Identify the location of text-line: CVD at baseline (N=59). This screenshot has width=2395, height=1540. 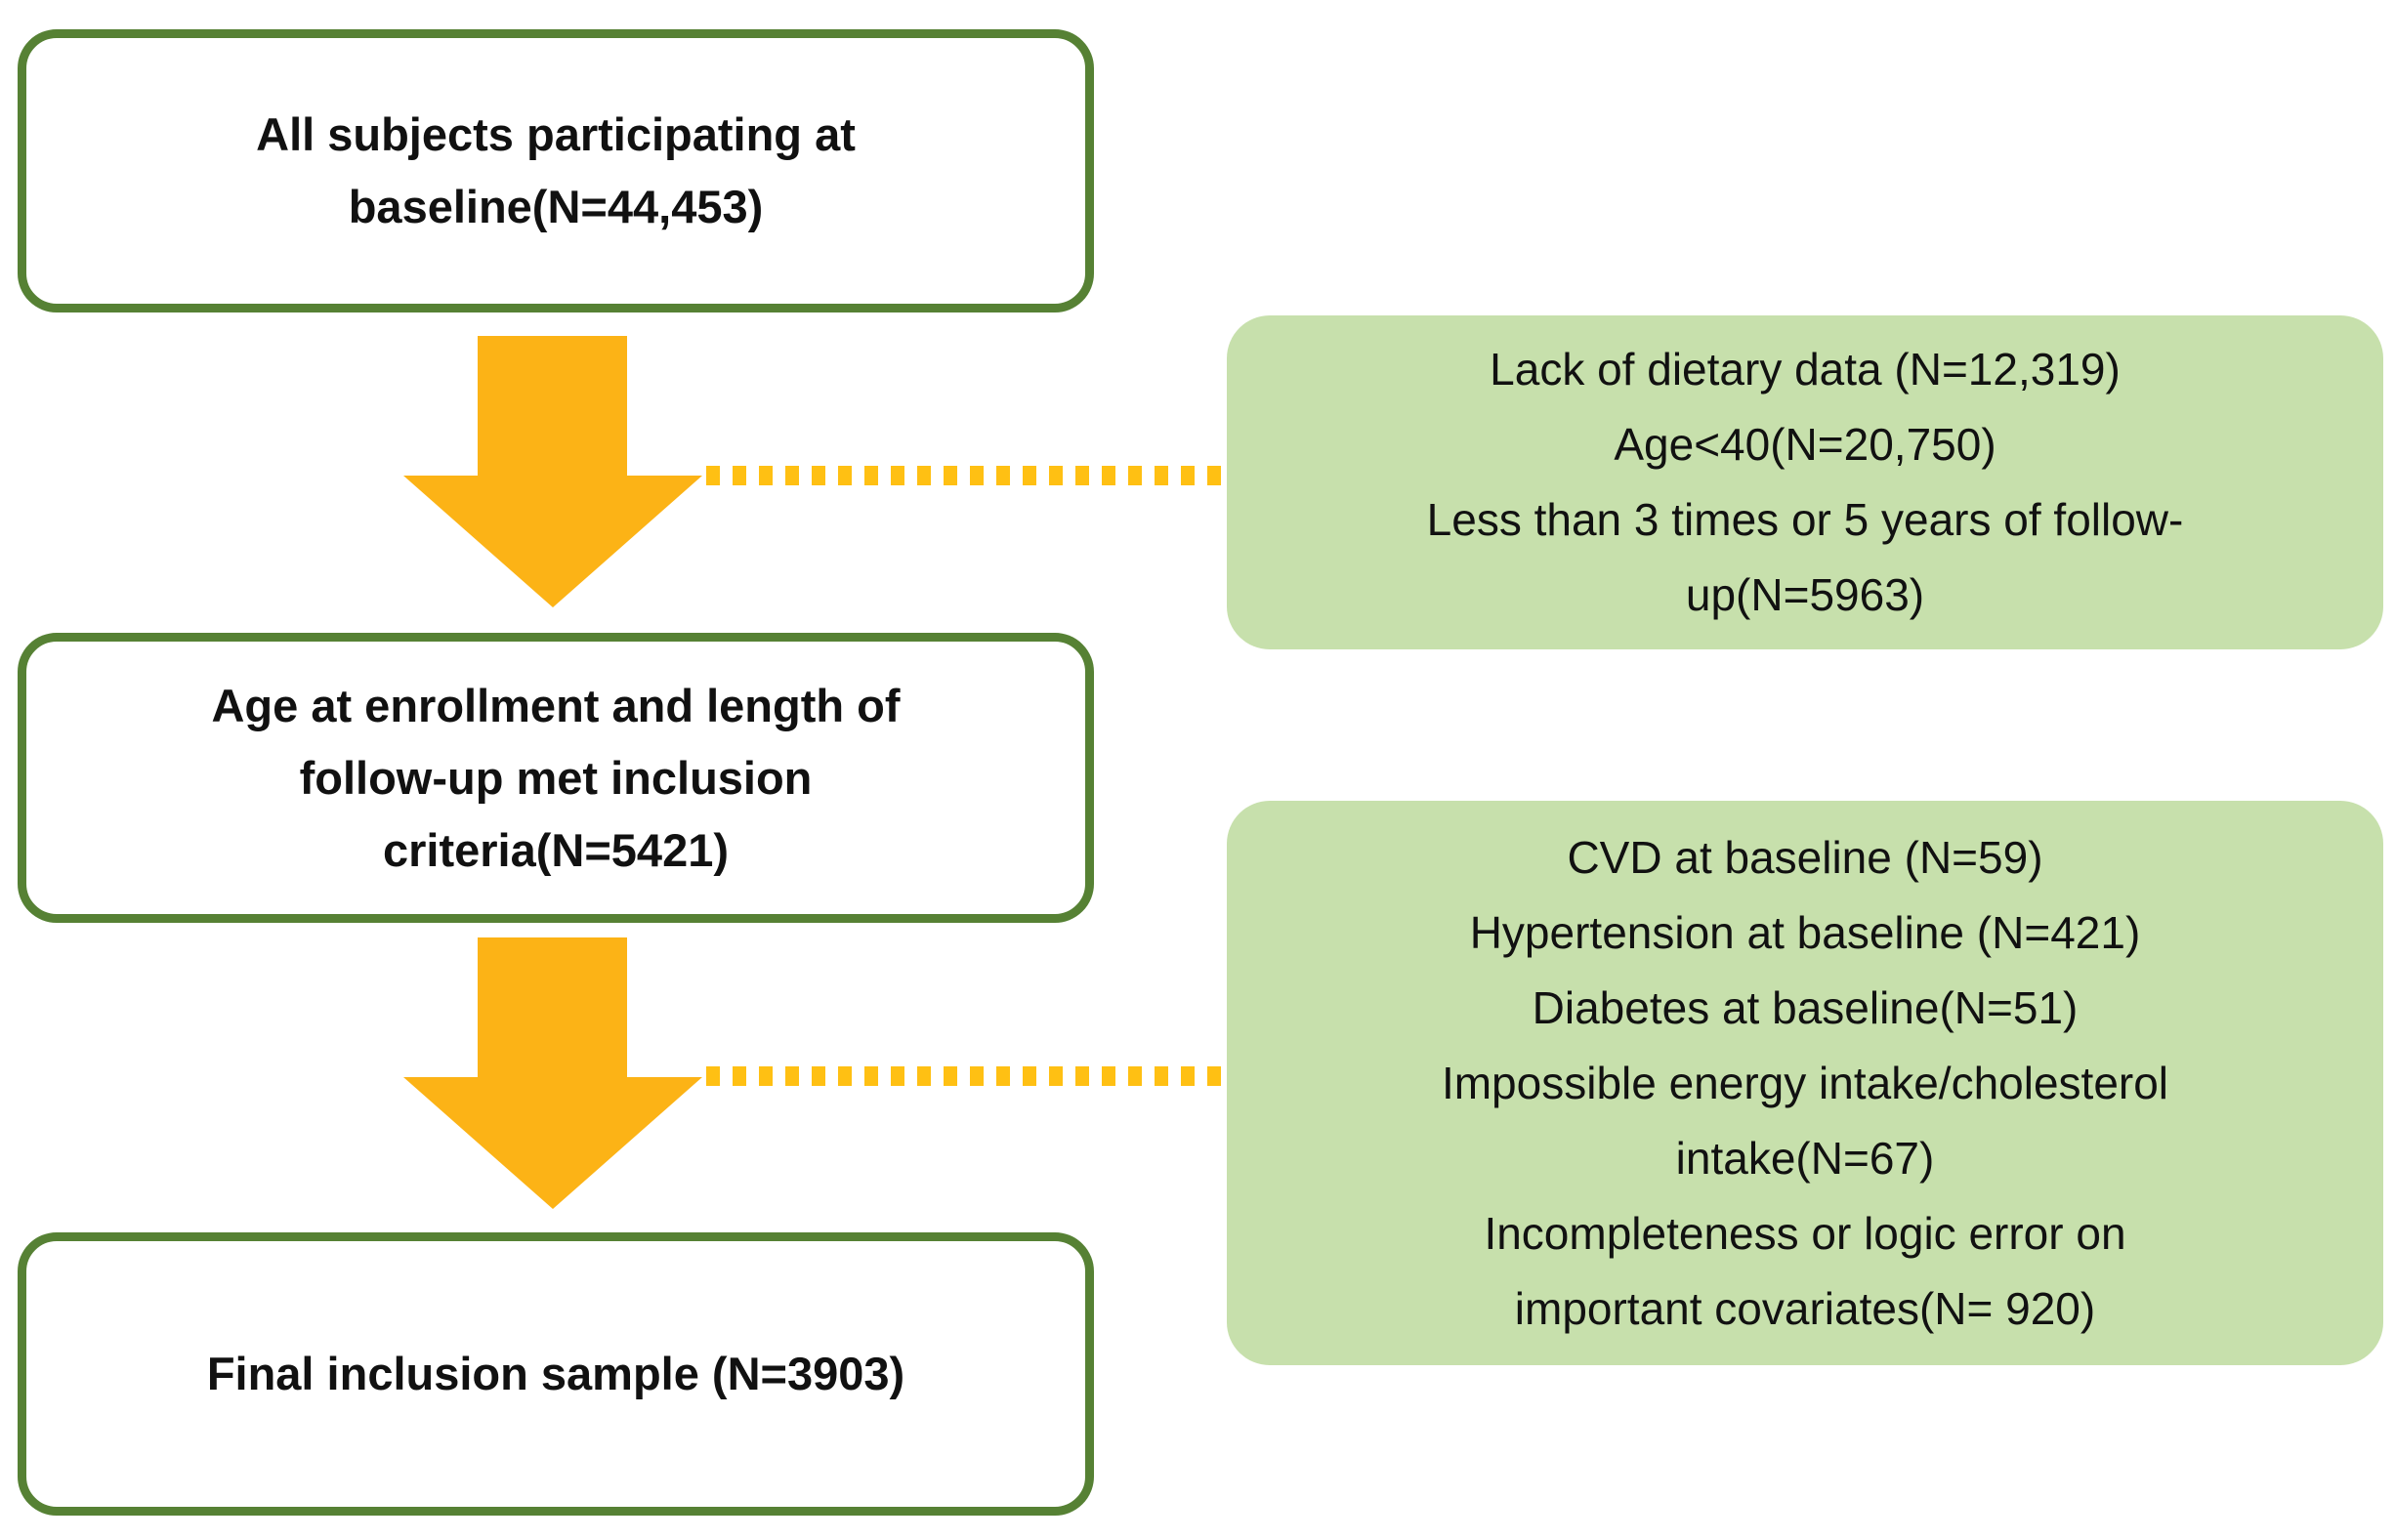
(1805, 857).